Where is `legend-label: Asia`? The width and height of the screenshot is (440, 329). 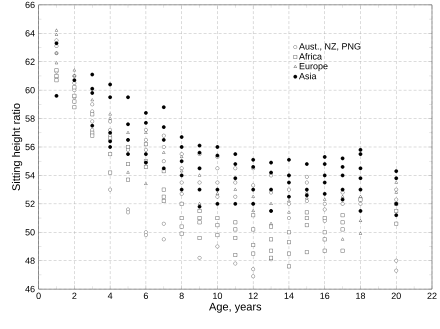
legend-label: Asia is located at coordinates (307, 76).